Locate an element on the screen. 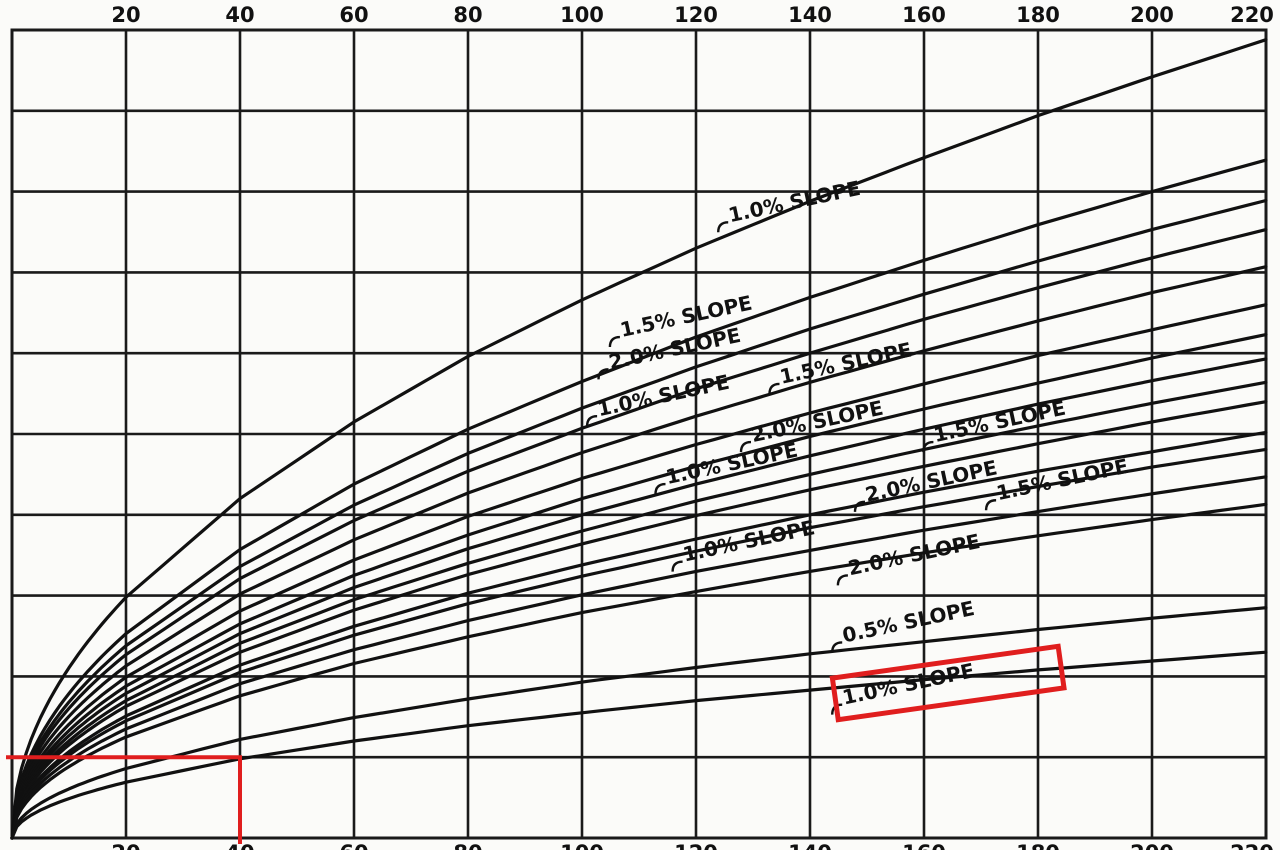  x-tick-label-bottom: 140 is located at coordinates (810, 845).